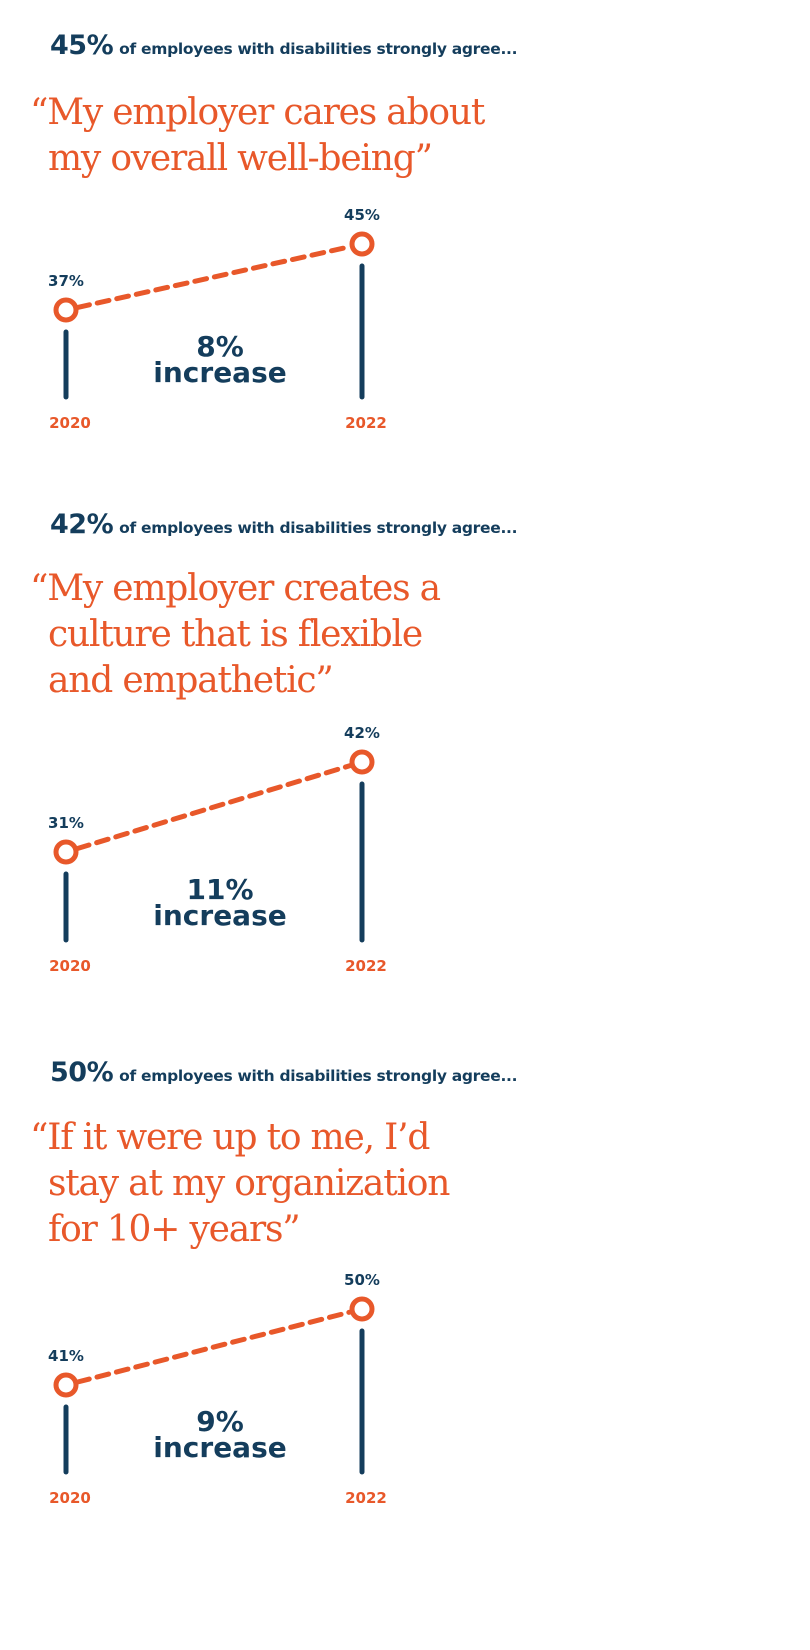 The width and height of the screenshot is (810, 1650). What do you see at coordinates (220, 1421) in the screenshot?
I see `change-value: 9%` at bounding box center [220, 1421].